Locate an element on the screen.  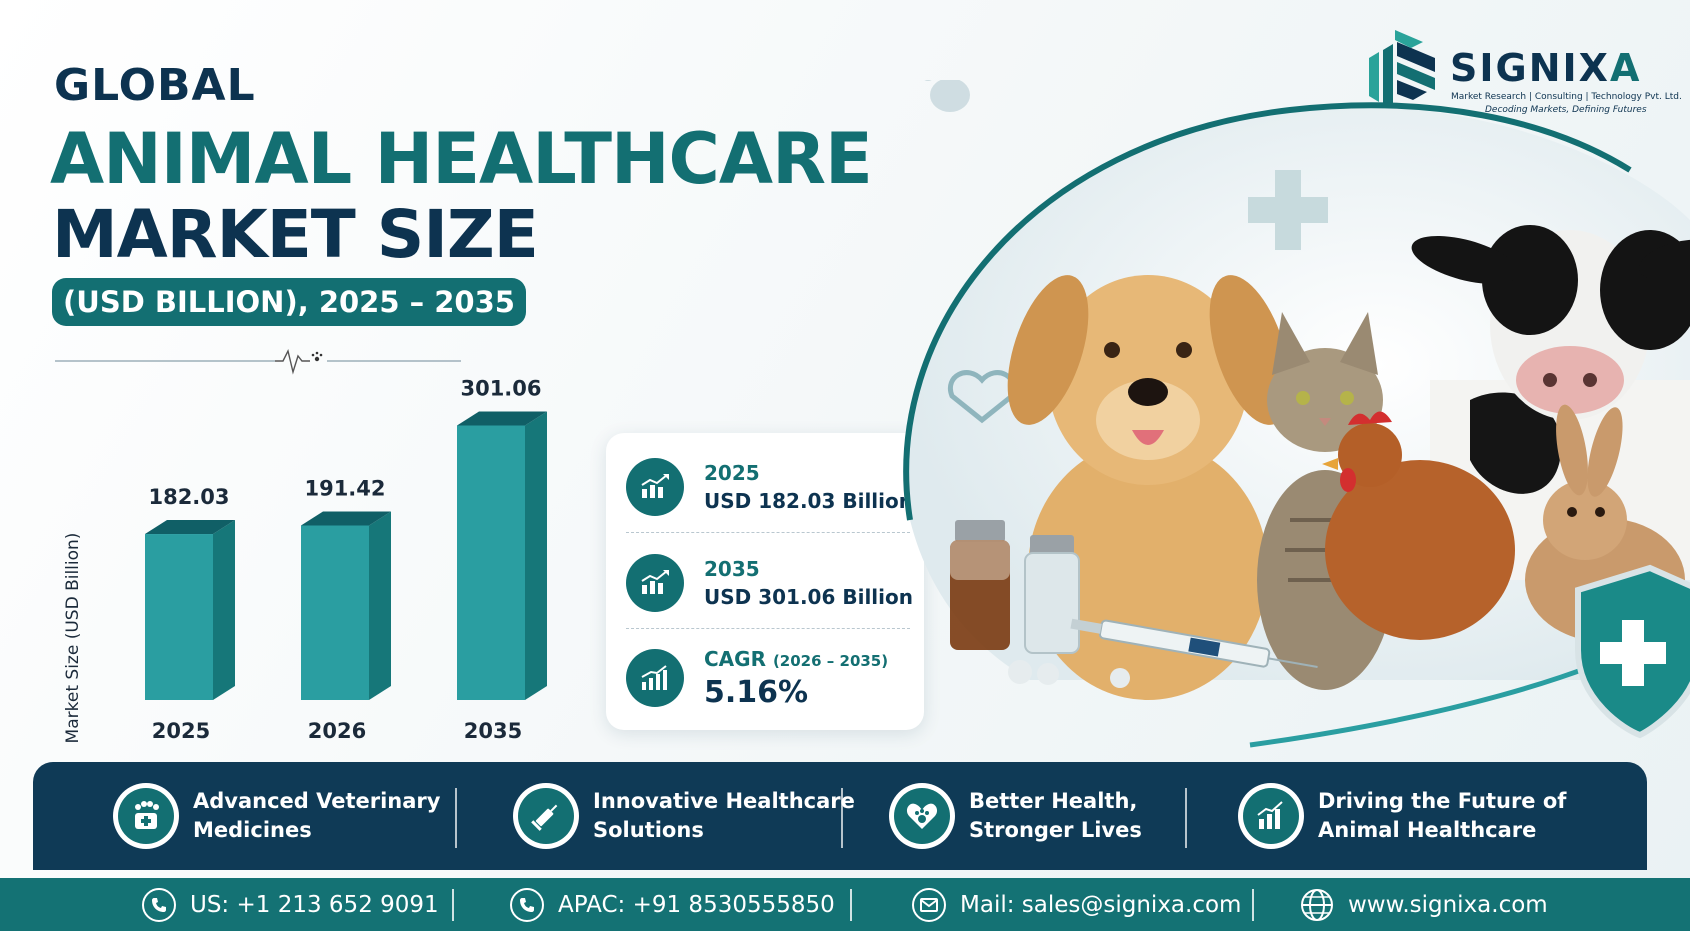
brand-name: SIGNIXA is located at coordinates (1545, 68).